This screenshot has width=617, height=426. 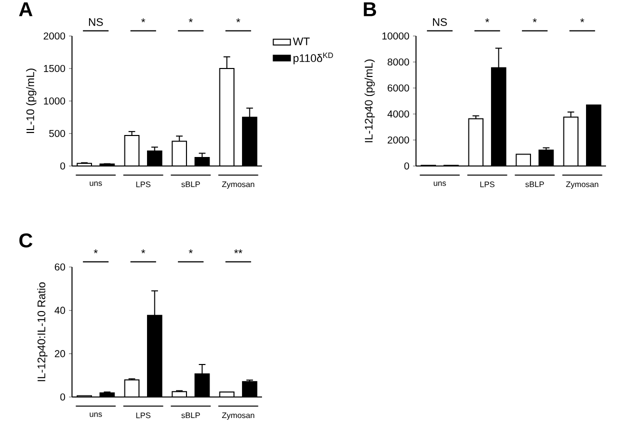 I want to click on y-tick-label: 60, so click(x=60, y=267).